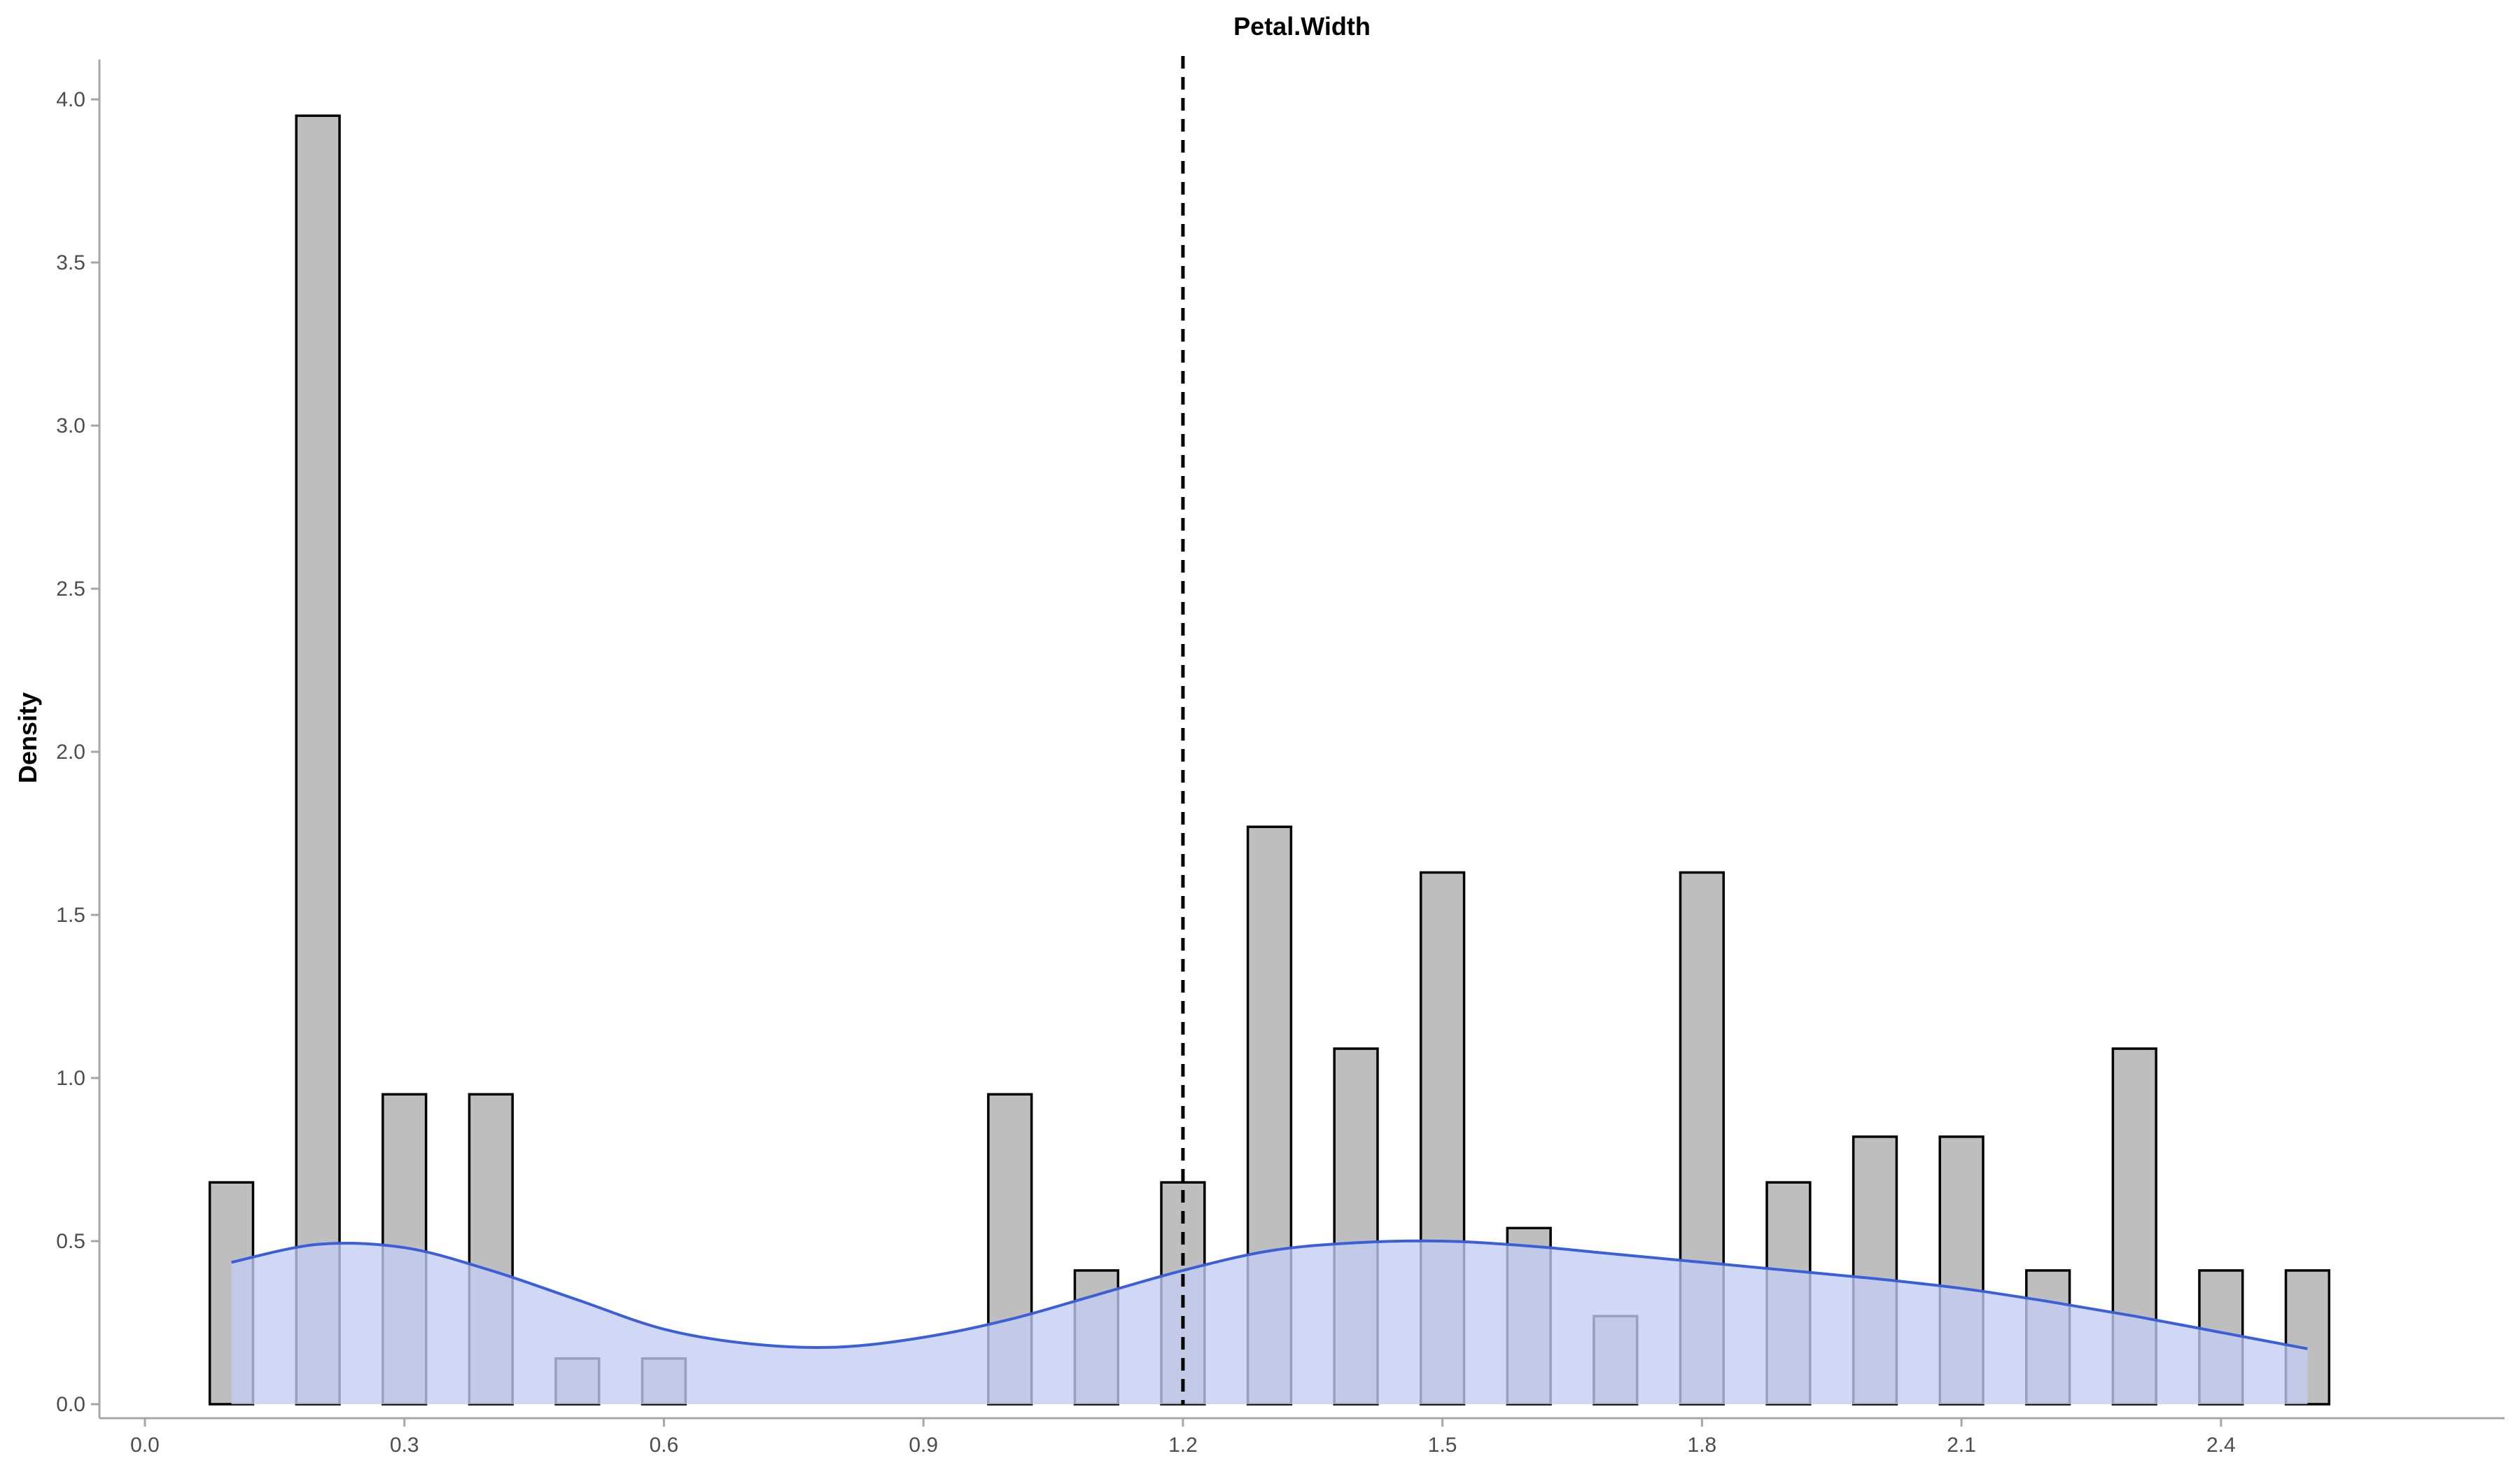 This screenshot has width=2520, height=1470. Describe the element at coordinates (70, 1078) in the screenshot. I see `y-tick-label-2: 1.0` at that location.